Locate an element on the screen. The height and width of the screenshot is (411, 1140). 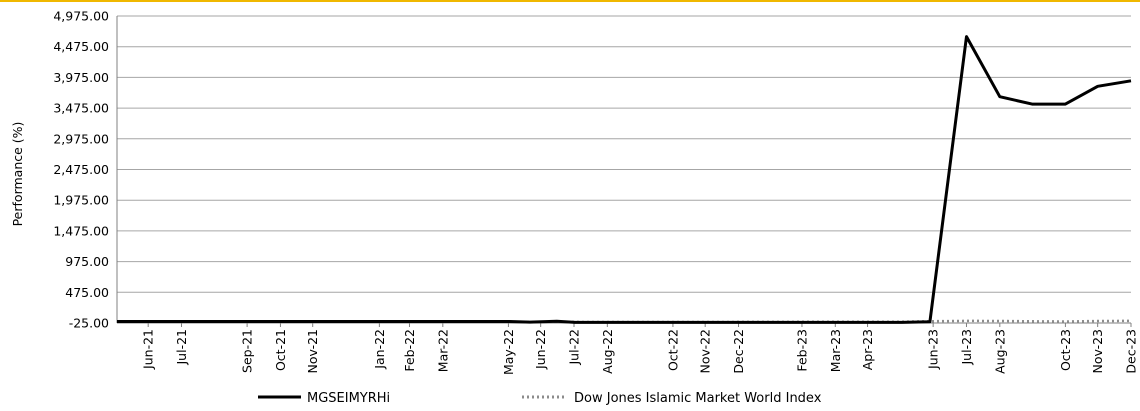
x-tick-label: Jun-21 is located at coordinates (148, 349).